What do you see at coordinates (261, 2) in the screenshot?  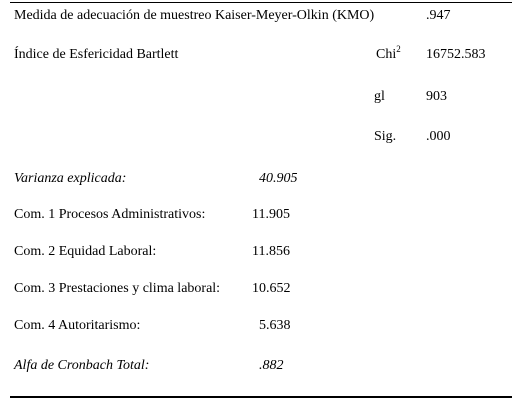 I see `table-top-rule` at bounding box center [261, 2].